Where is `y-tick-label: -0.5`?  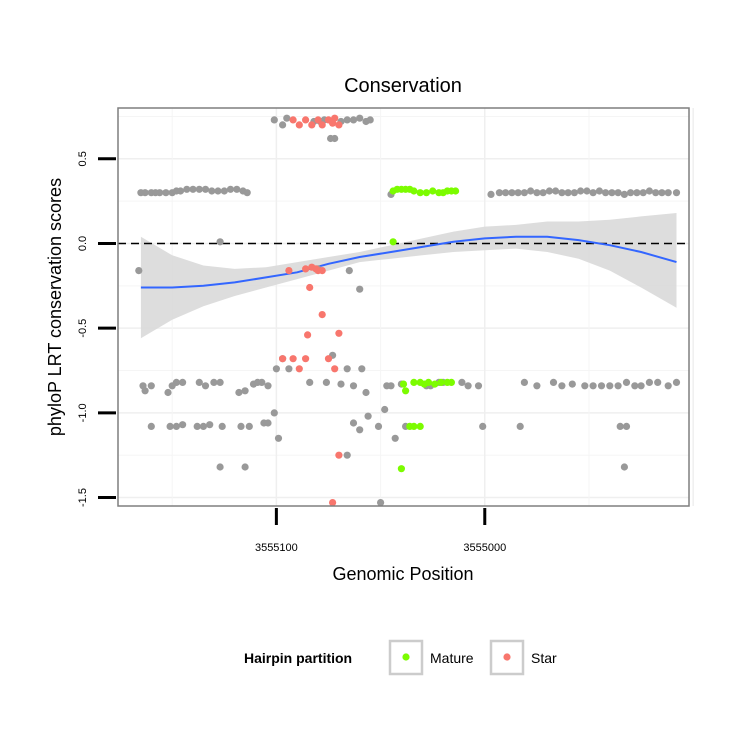
y-tick-label: -0.5 is located at coordinates (83, 328).